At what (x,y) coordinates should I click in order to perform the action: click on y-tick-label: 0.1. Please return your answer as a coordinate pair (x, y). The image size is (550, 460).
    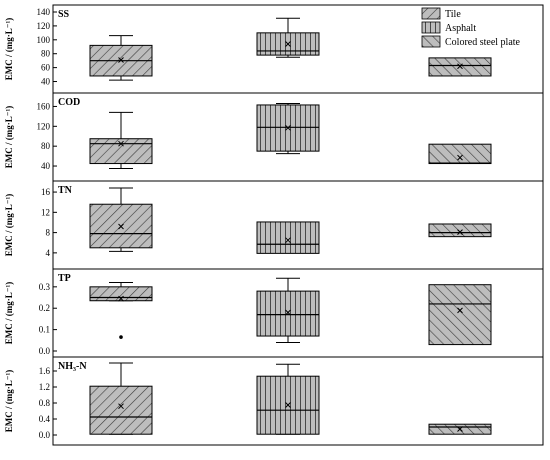
    Looking at the image, I should click on (44, 330).